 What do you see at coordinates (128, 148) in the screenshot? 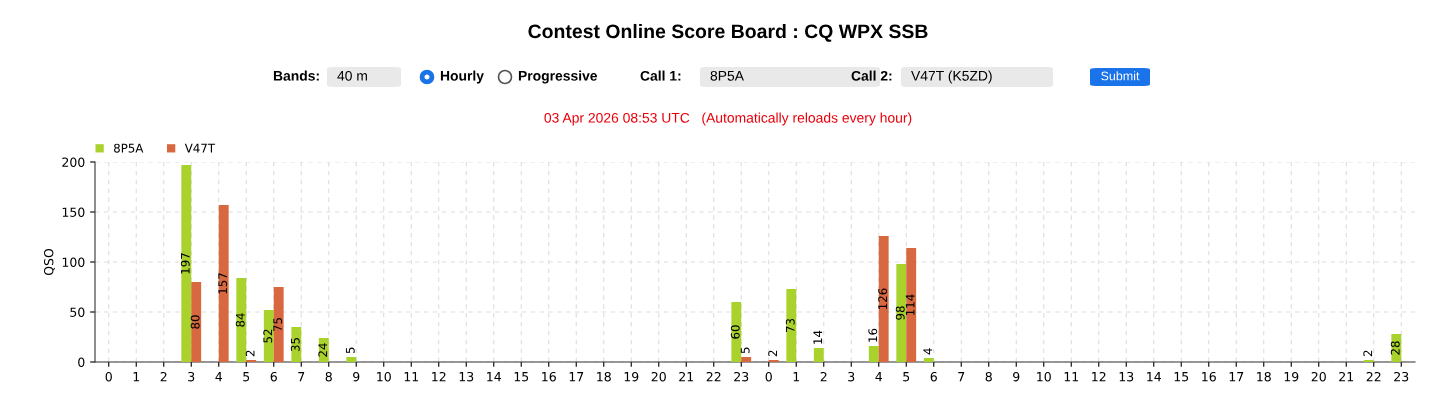
I see `legend-label: 8P5A` at bounding box center [128, 148].